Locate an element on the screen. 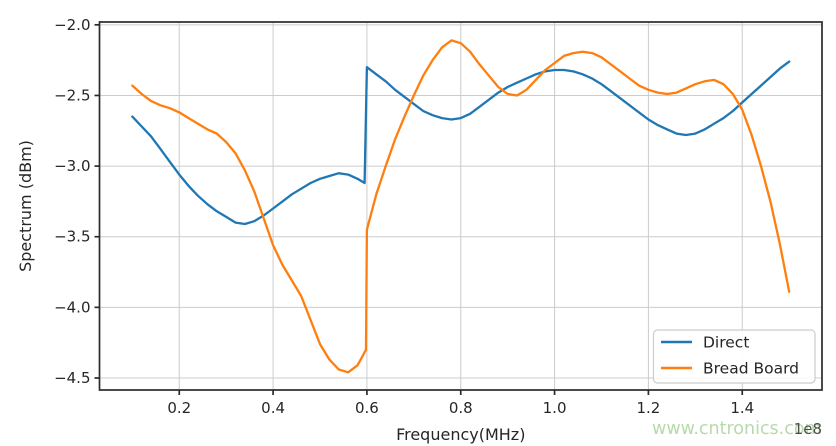  legend: Direct Bread Board is located at coordinates (734, 356).